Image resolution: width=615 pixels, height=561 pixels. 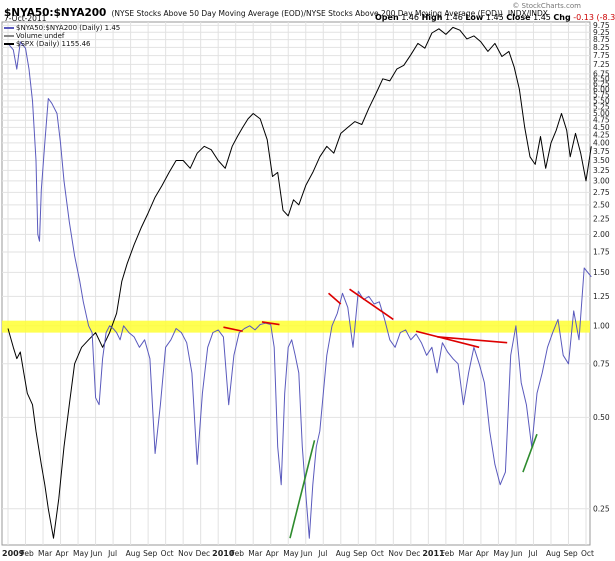 What do you see at coordinates (453, 17) in the screenshot?
I see `high-value: 1.46` at bounding box center [453, 17].